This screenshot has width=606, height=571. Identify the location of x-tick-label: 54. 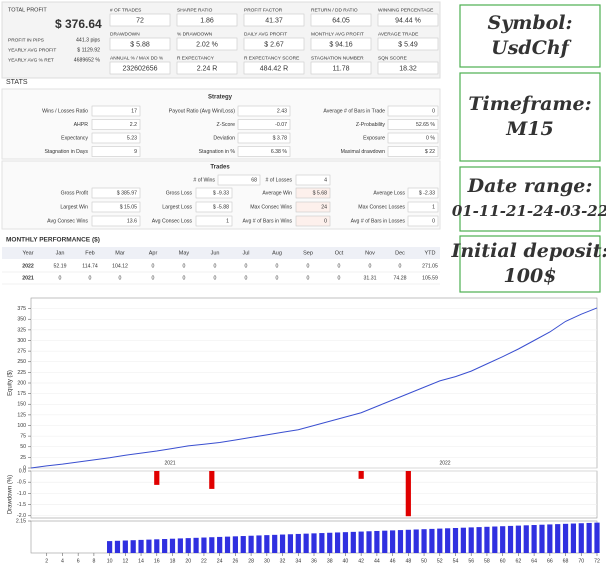
(456, 561).